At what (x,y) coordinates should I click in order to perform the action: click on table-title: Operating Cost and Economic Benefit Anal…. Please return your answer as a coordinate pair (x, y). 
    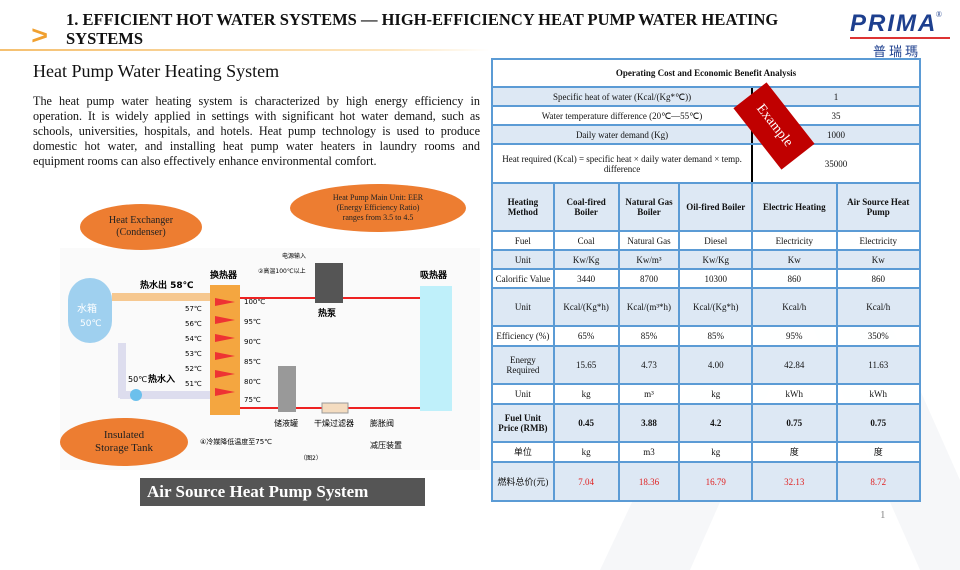
    Looking at the image, I should click on (706, 73).